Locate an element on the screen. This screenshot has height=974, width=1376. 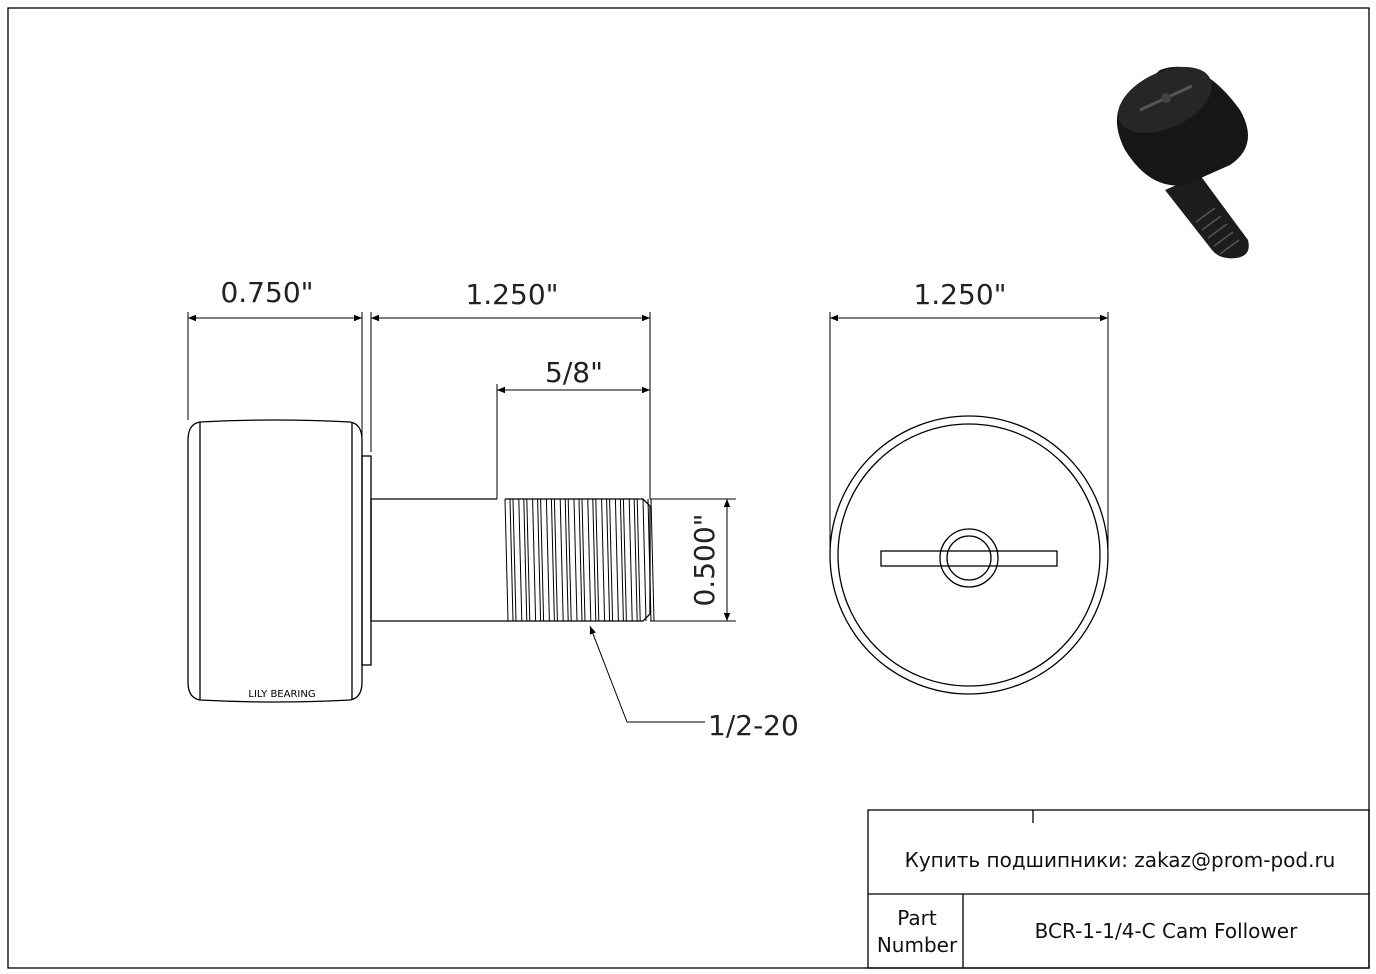
thread-lines is located at coordinates (579, 560).